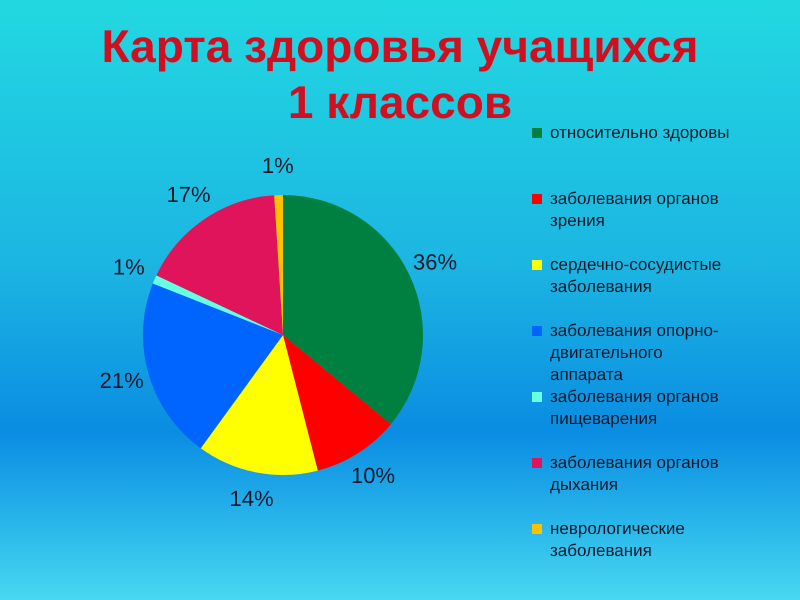 The height and width of the screenshot is (600, 800). Describe the element at coordinates (635, 408) in the screenshot. I see `legend-label: заболевания органов пищеварения` at that location.